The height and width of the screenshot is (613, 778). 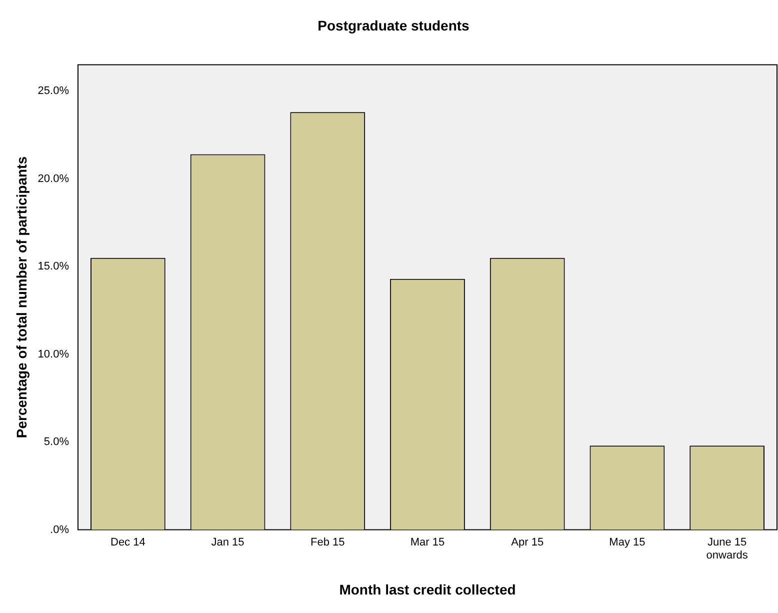 What do you see at coordinates (627, 542) in the screenshot?
I see `x-tick-label: May 15` at bounding box center [627, 542].